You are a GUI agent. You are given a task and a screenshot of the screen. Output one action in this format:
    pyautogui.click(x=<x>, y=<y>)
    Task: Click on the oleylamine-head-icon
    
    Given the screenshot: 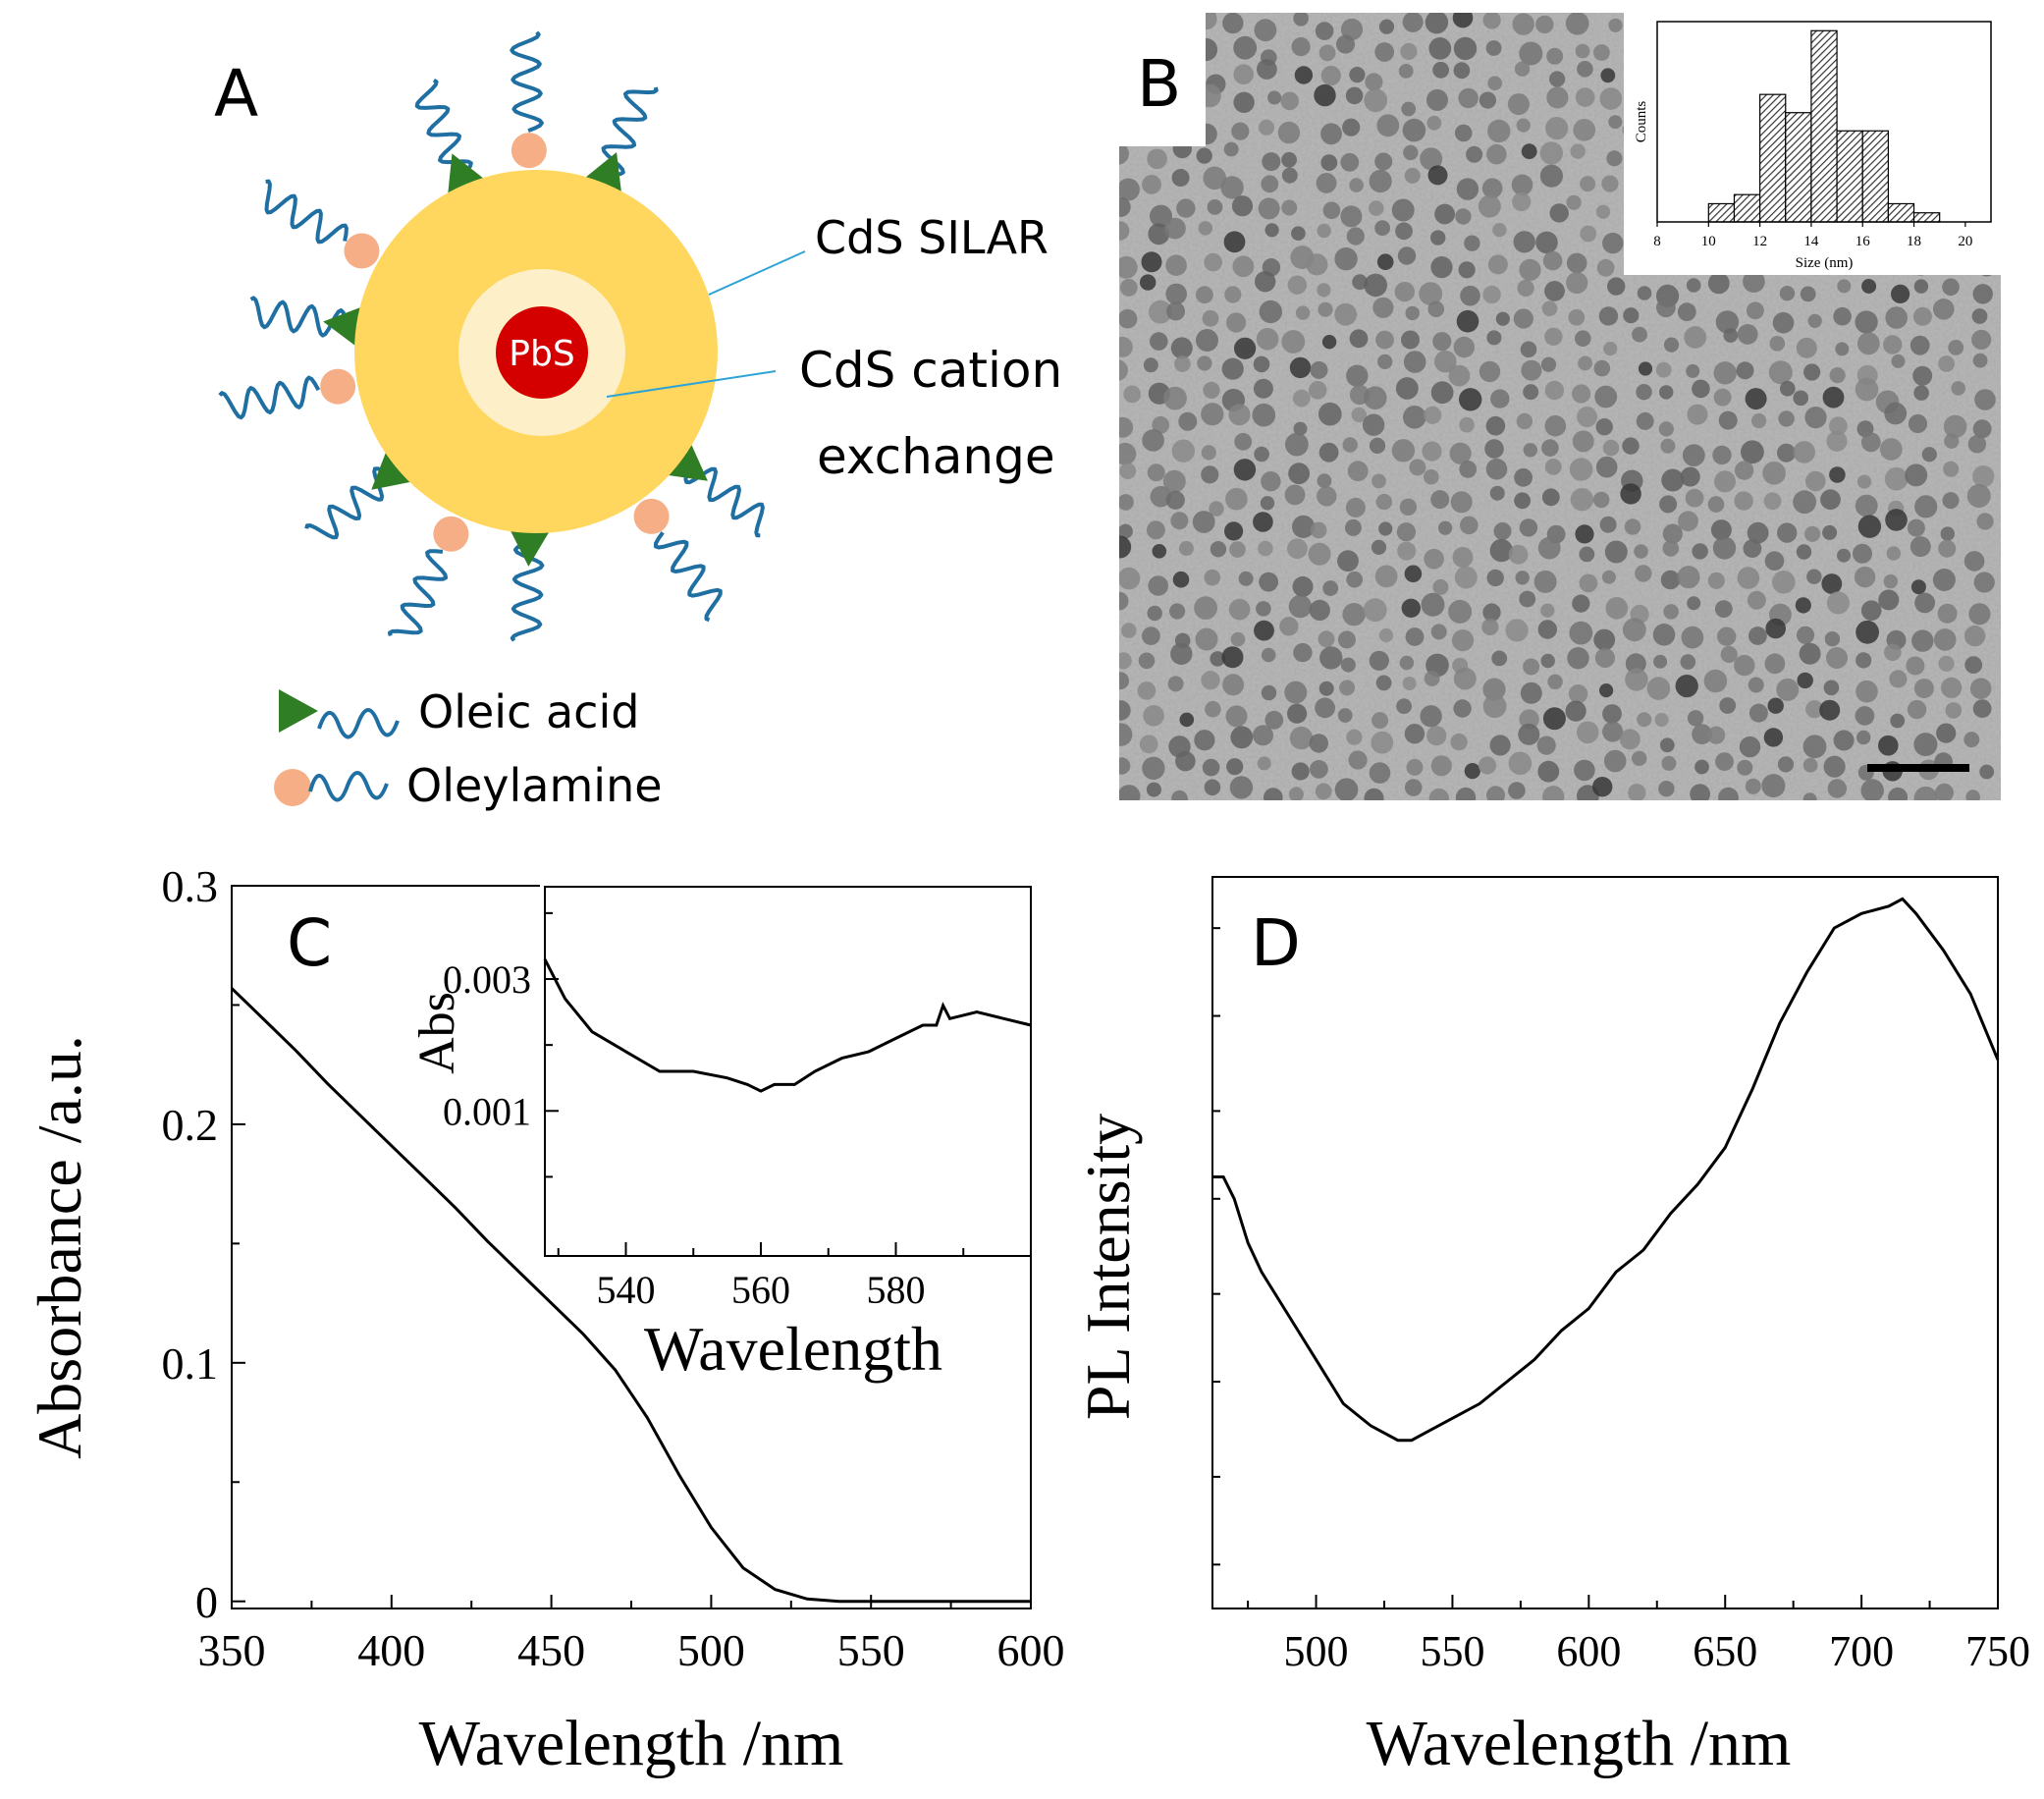 What is the action you would take?
    pyautogui.click(x=651, y=516)
    